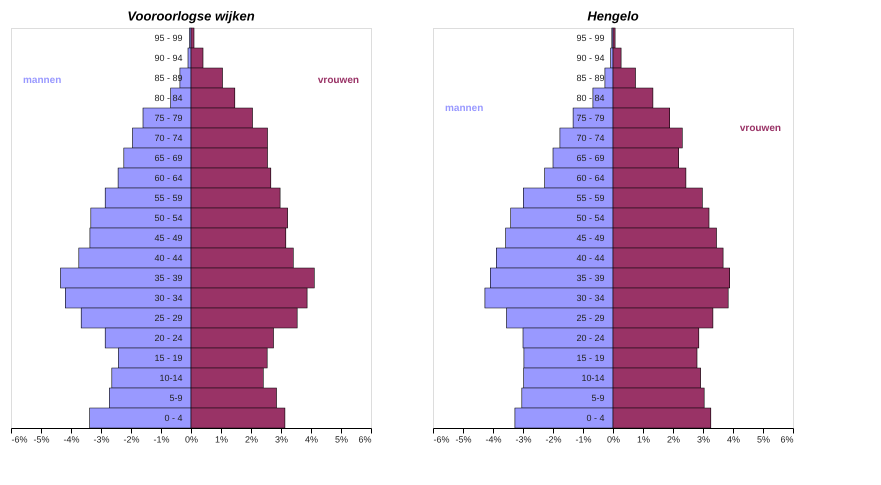  What do you see at coordinates (191, 16) in the screenshot?
I see `chart-title: Vooroorlogse wijken` at bounding box center [191, 16].